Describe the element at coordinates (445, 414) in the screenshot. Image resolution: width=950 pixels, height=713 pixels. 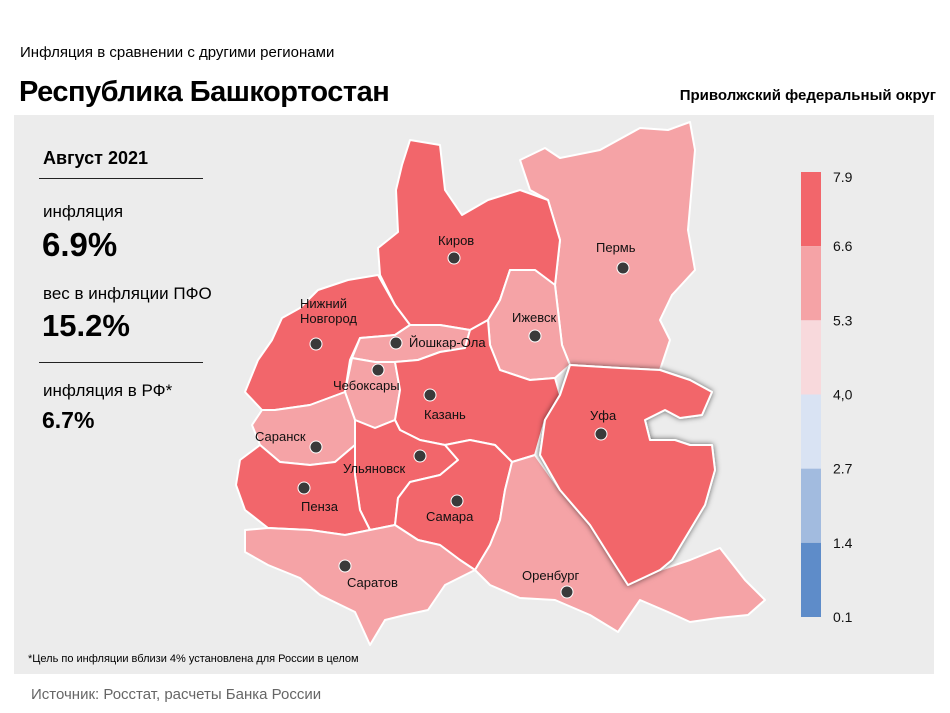
I see `city-label: Казань` at that location.